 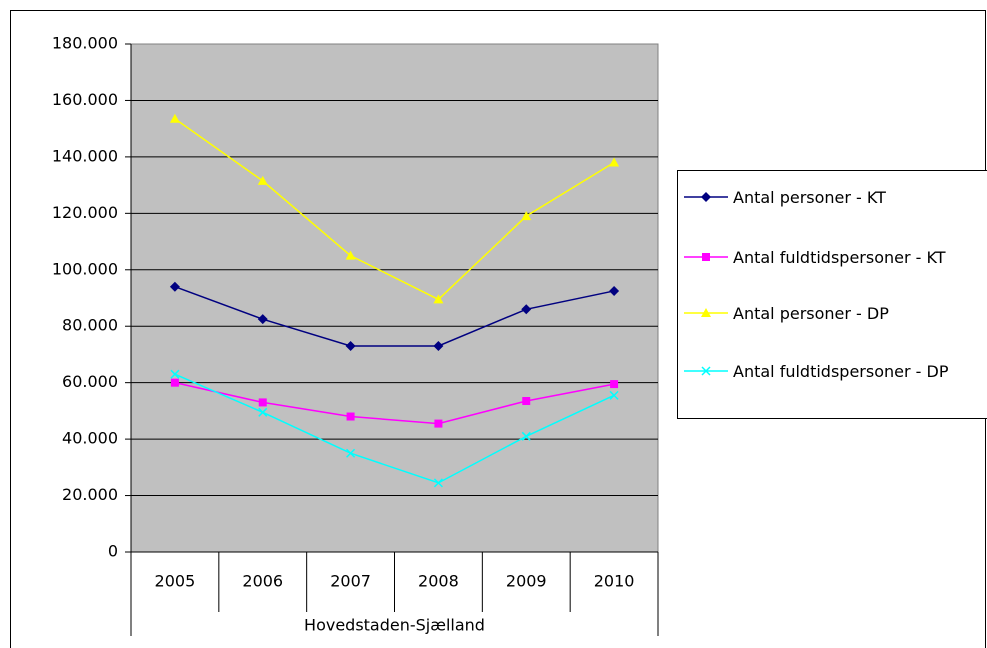 I want to click on legend-label: Antal personer - KT, so click(x=809, y=197).